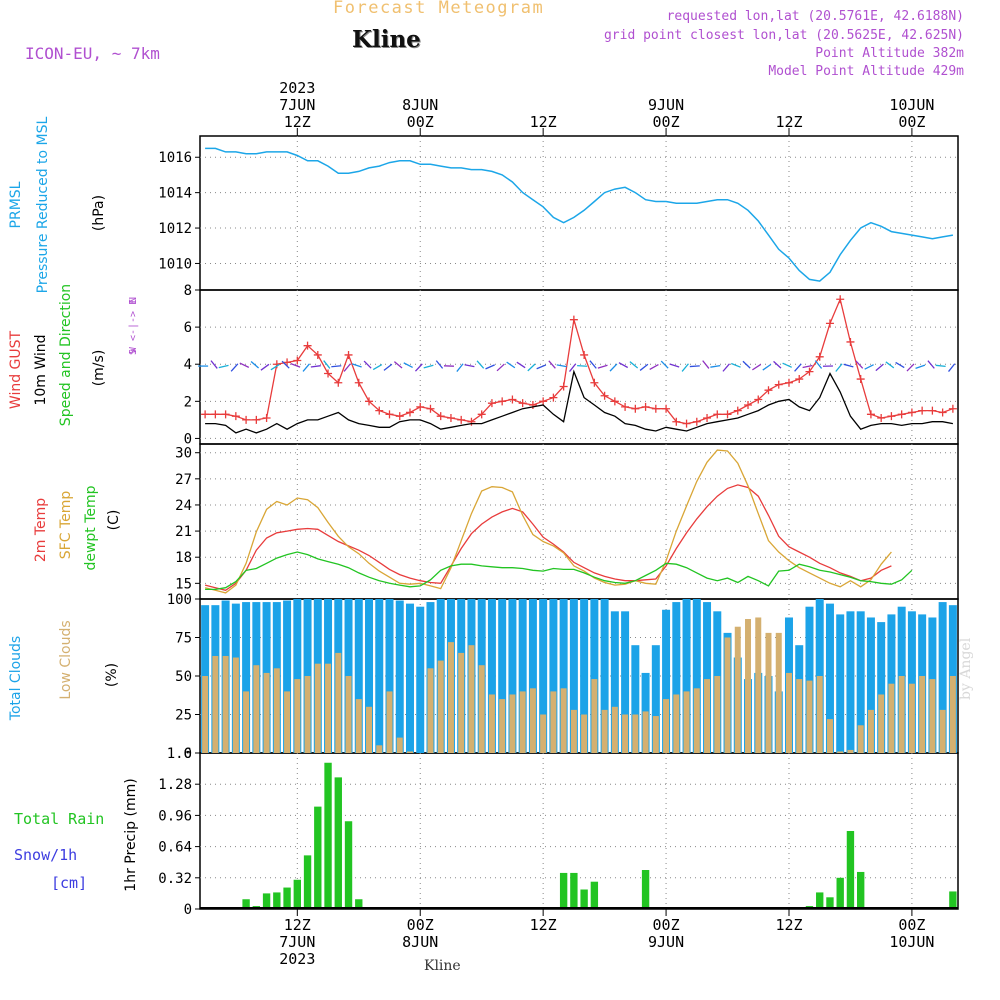  Describe the element at coordinates (66, 659) in the screenshot. I see `low-clouds-label: Low Clouds` at that location.